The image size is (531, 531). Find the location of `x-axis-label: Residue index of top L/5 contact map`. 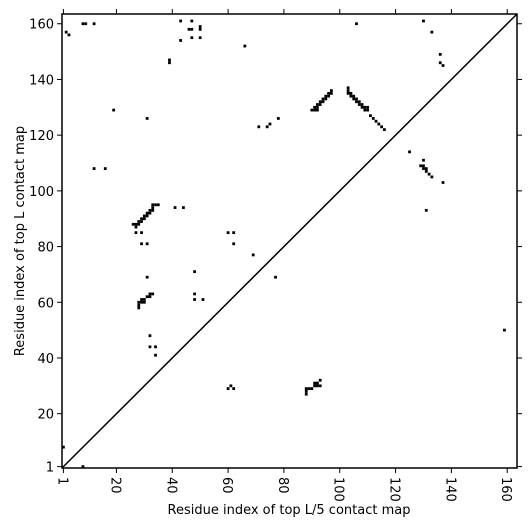

x-axis-label: Residue index of top L/5 contact map is located at coordinates (289, 510).